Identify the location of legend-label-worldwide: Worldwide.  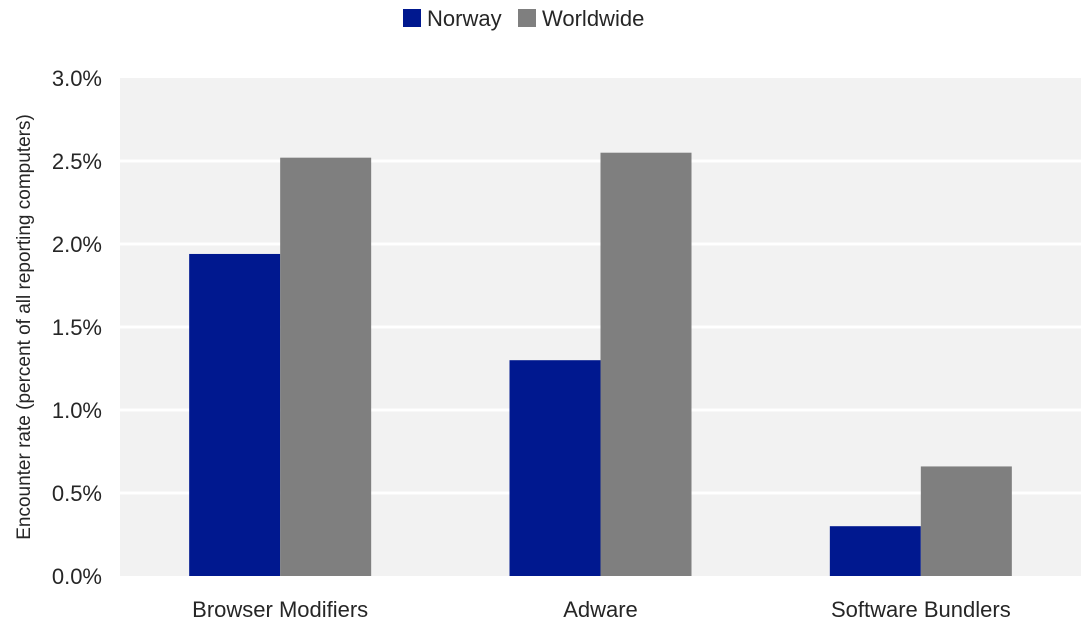
(593, 18).